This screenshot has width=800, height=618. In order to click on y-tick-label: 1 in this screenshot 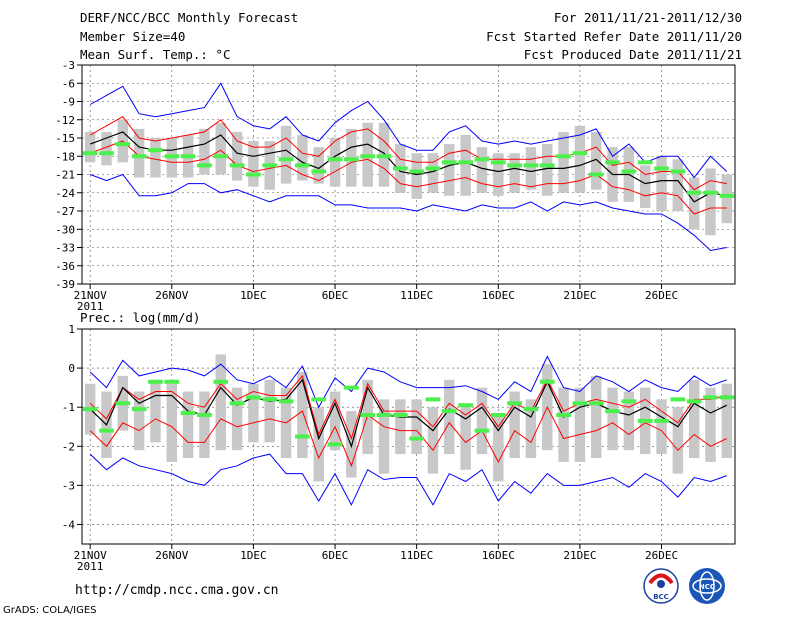, I will do `click(71, 329)`.